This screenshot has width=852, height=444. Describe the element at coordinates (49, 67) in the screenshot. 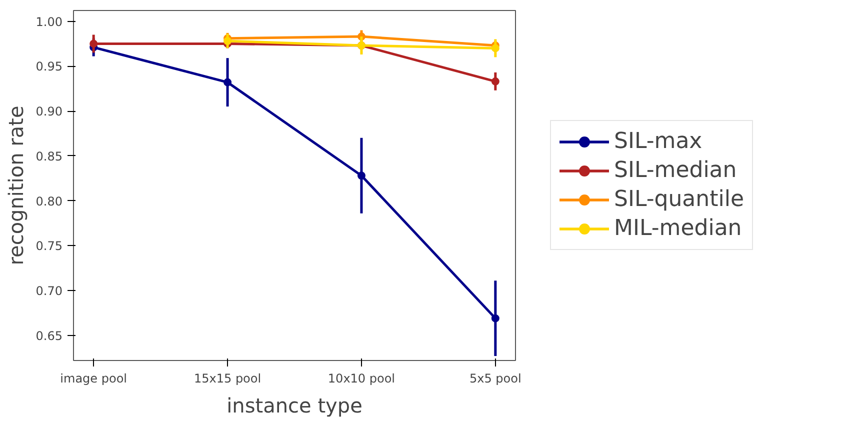

I see `y-tick-label: 0.95` at that location.